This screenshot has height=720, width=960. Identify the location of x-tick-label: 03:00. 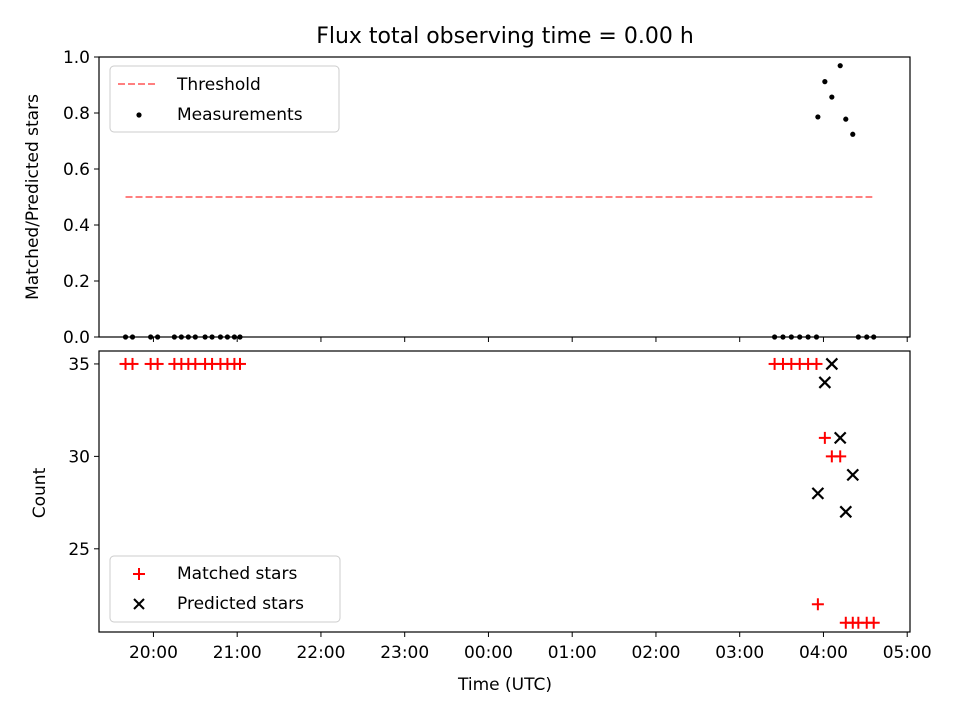
(739, 653).